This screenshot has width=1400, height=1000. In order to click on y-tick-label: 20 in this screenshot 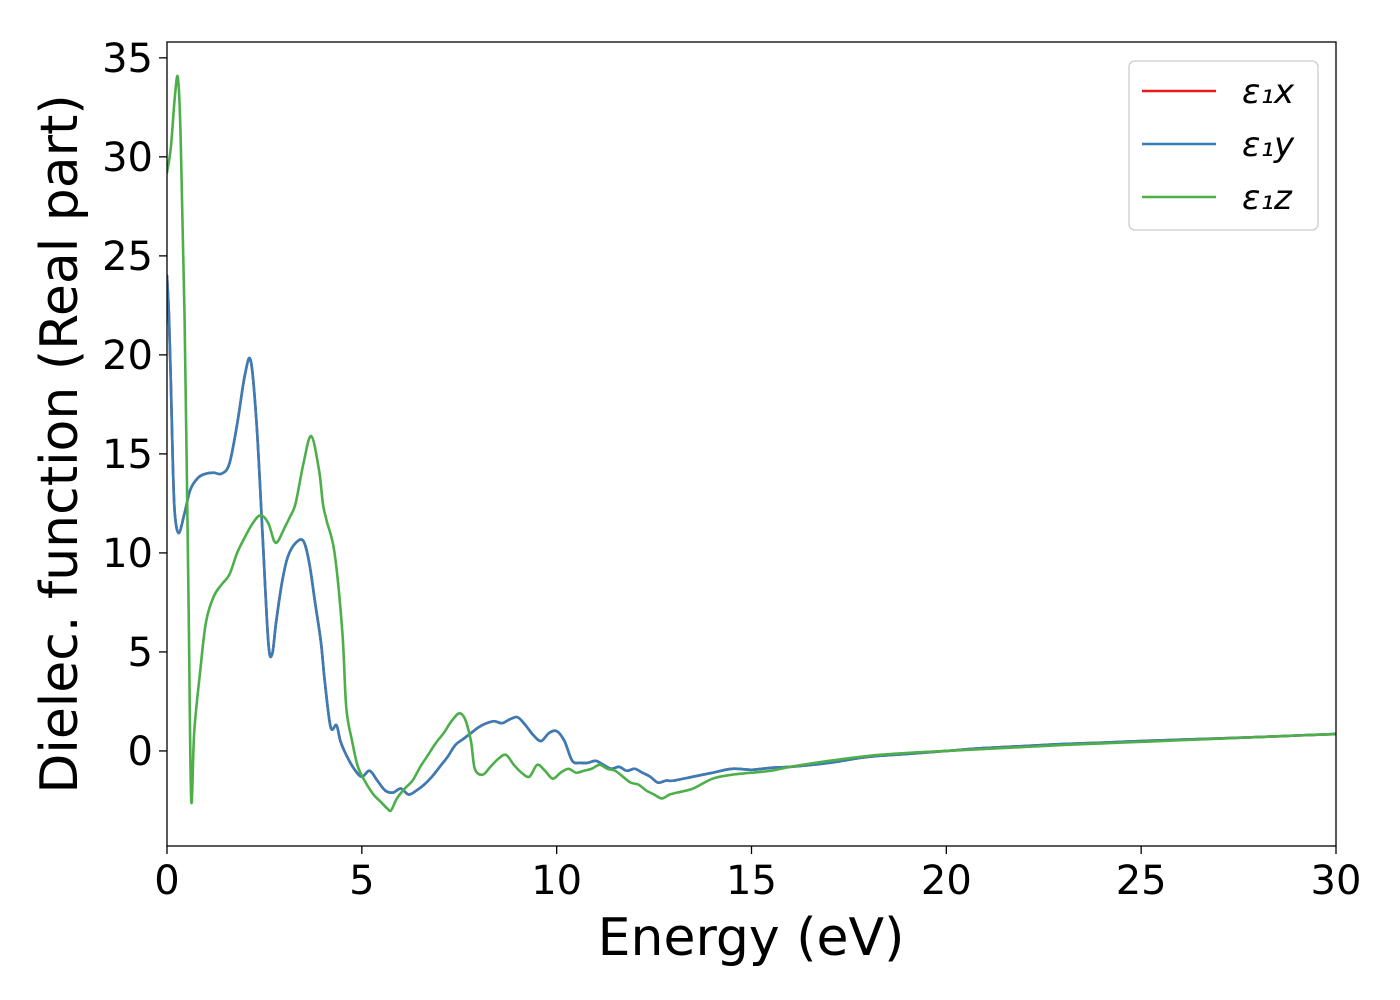, I will do `click(127, 356)`.